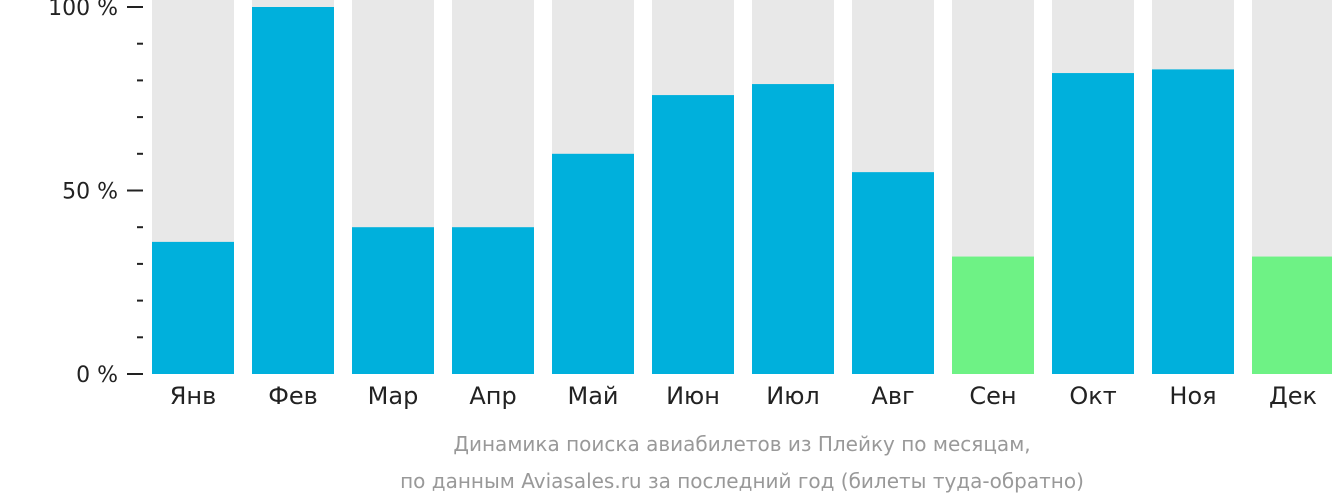 This screenshot has height=502, width=1332. Describe the element at coordinates (793, 396) in the screenshot. I see `x-tick-label: Июл` at that location.